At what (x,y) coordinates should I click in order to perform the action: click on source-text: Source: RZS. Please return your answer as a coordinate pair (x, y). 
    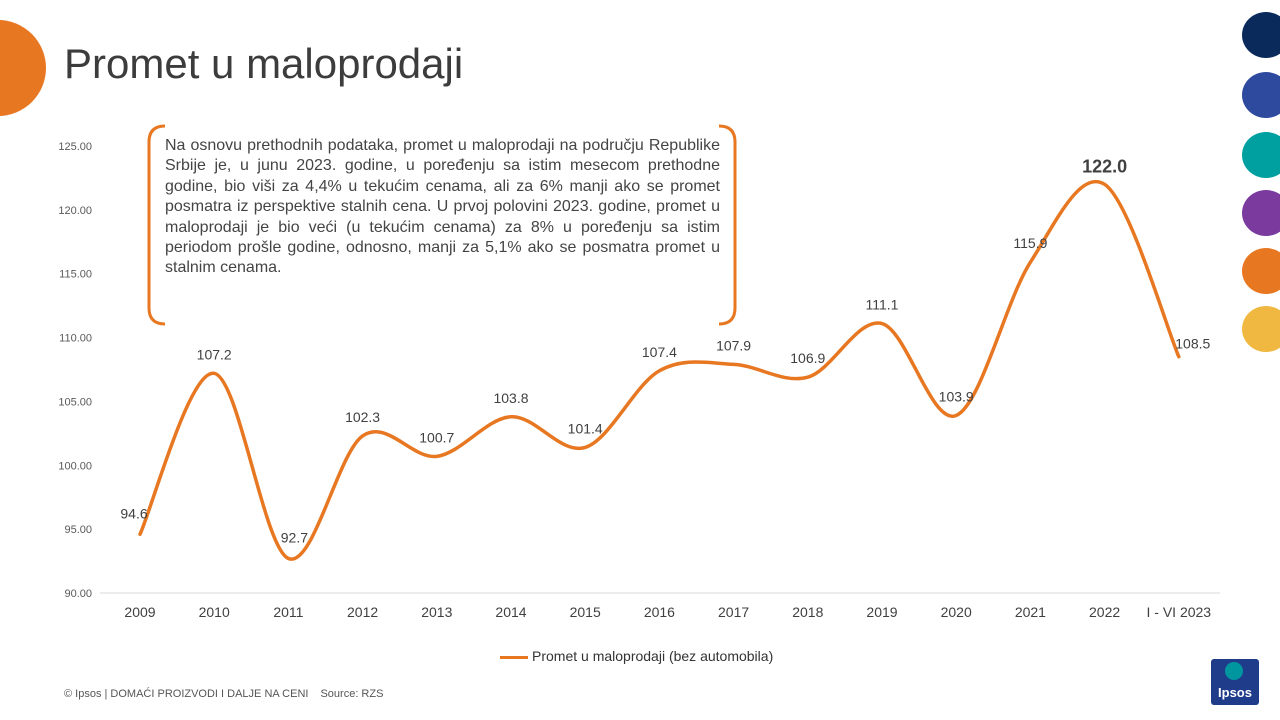
    Looking at the image, I should click on (352, 694).